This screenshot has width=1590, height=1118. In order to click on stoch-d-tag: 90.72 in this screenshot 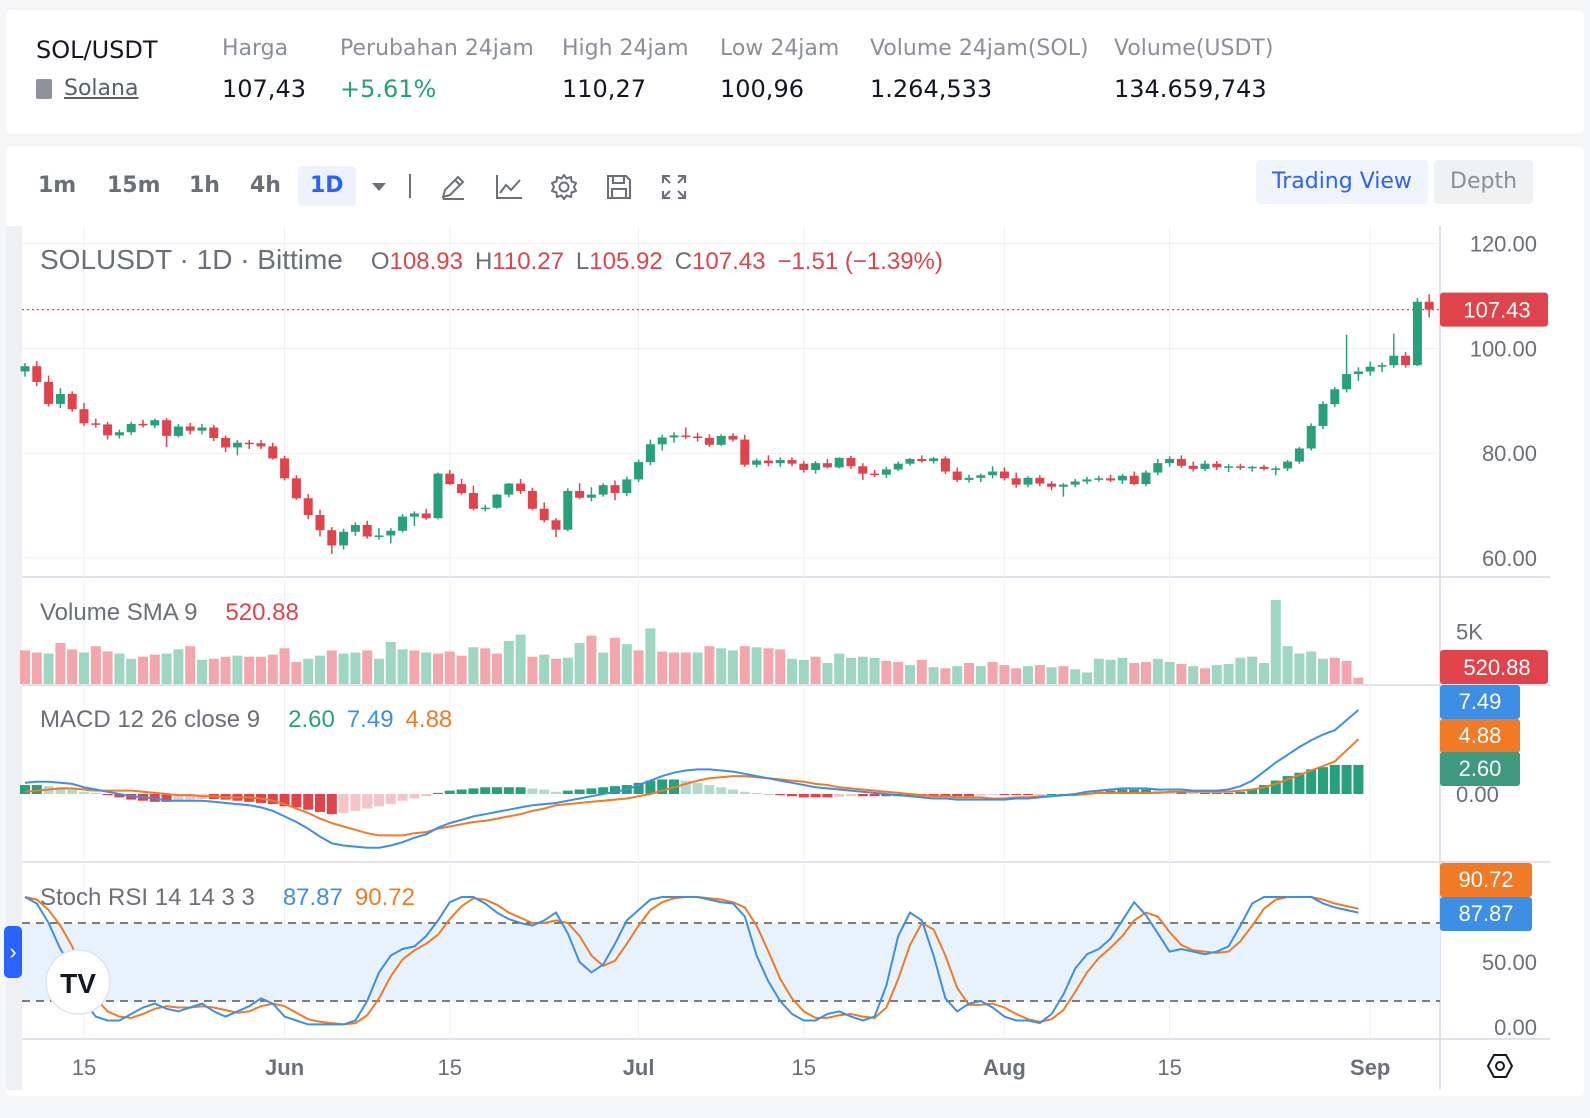, I will do `click(1485, 879)`.